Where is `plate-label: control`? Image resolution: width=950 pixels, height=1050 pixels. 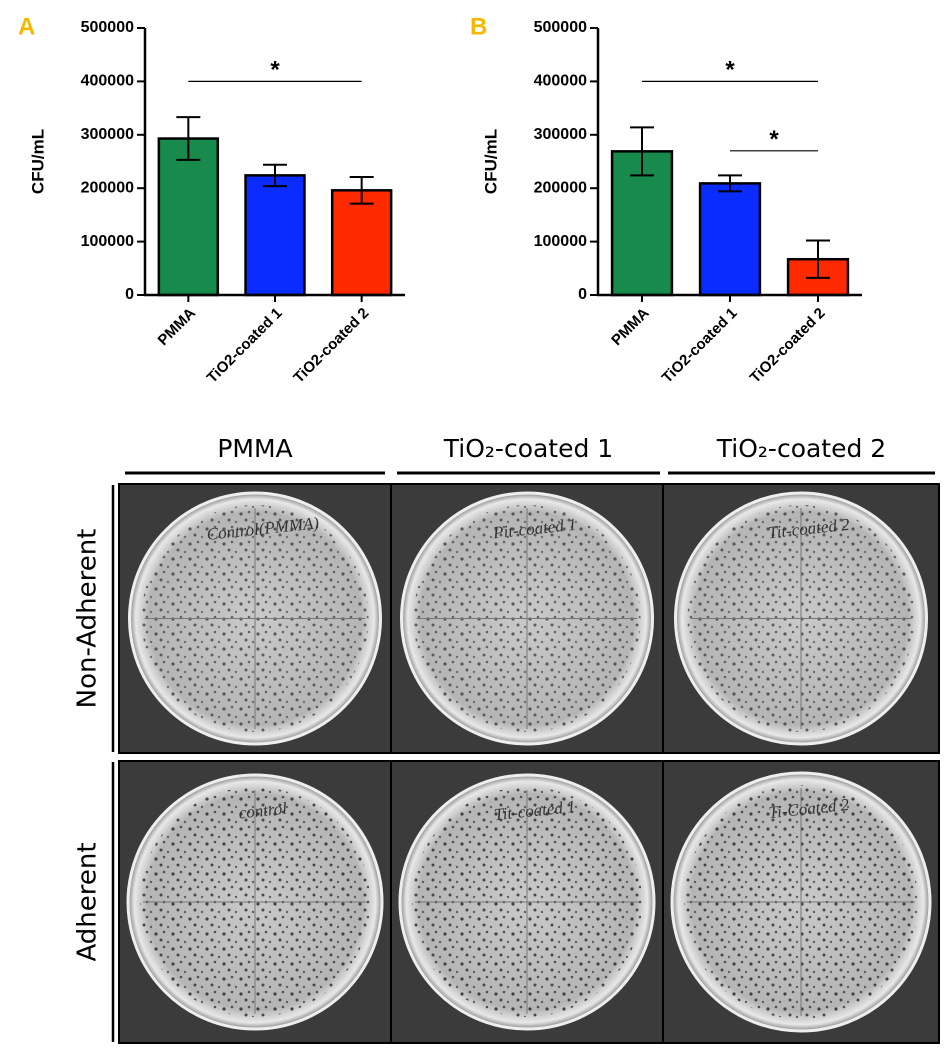 plate-label: control is located at coordinates (263, 811).